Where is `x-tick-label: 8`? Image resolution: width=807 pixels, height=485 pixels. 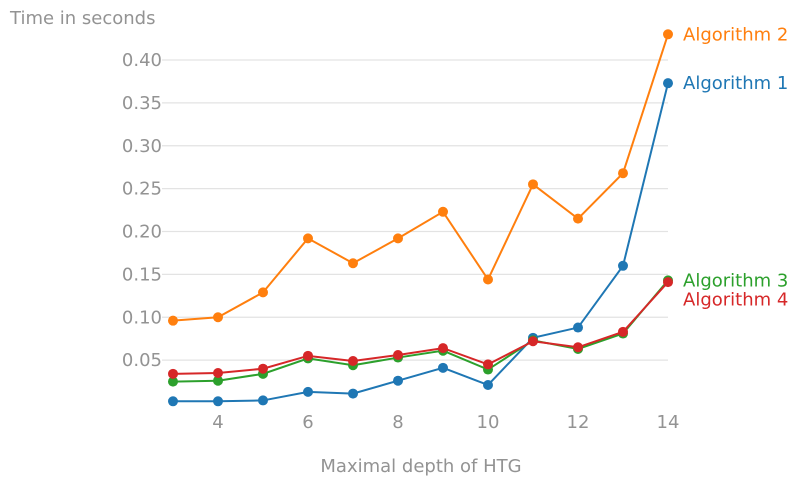 x-tick-label: 8 is located at coordinates (397, 422).